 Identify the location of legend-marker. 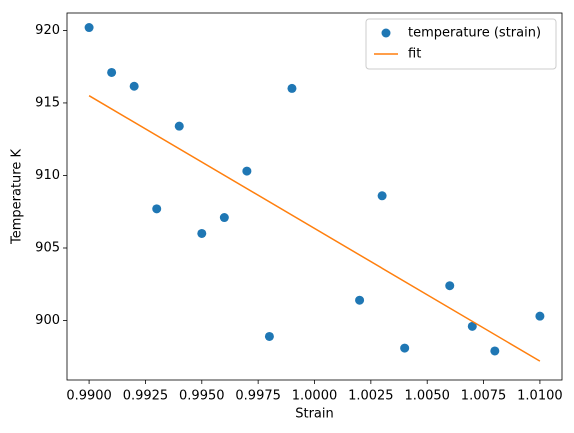
(386, 33).